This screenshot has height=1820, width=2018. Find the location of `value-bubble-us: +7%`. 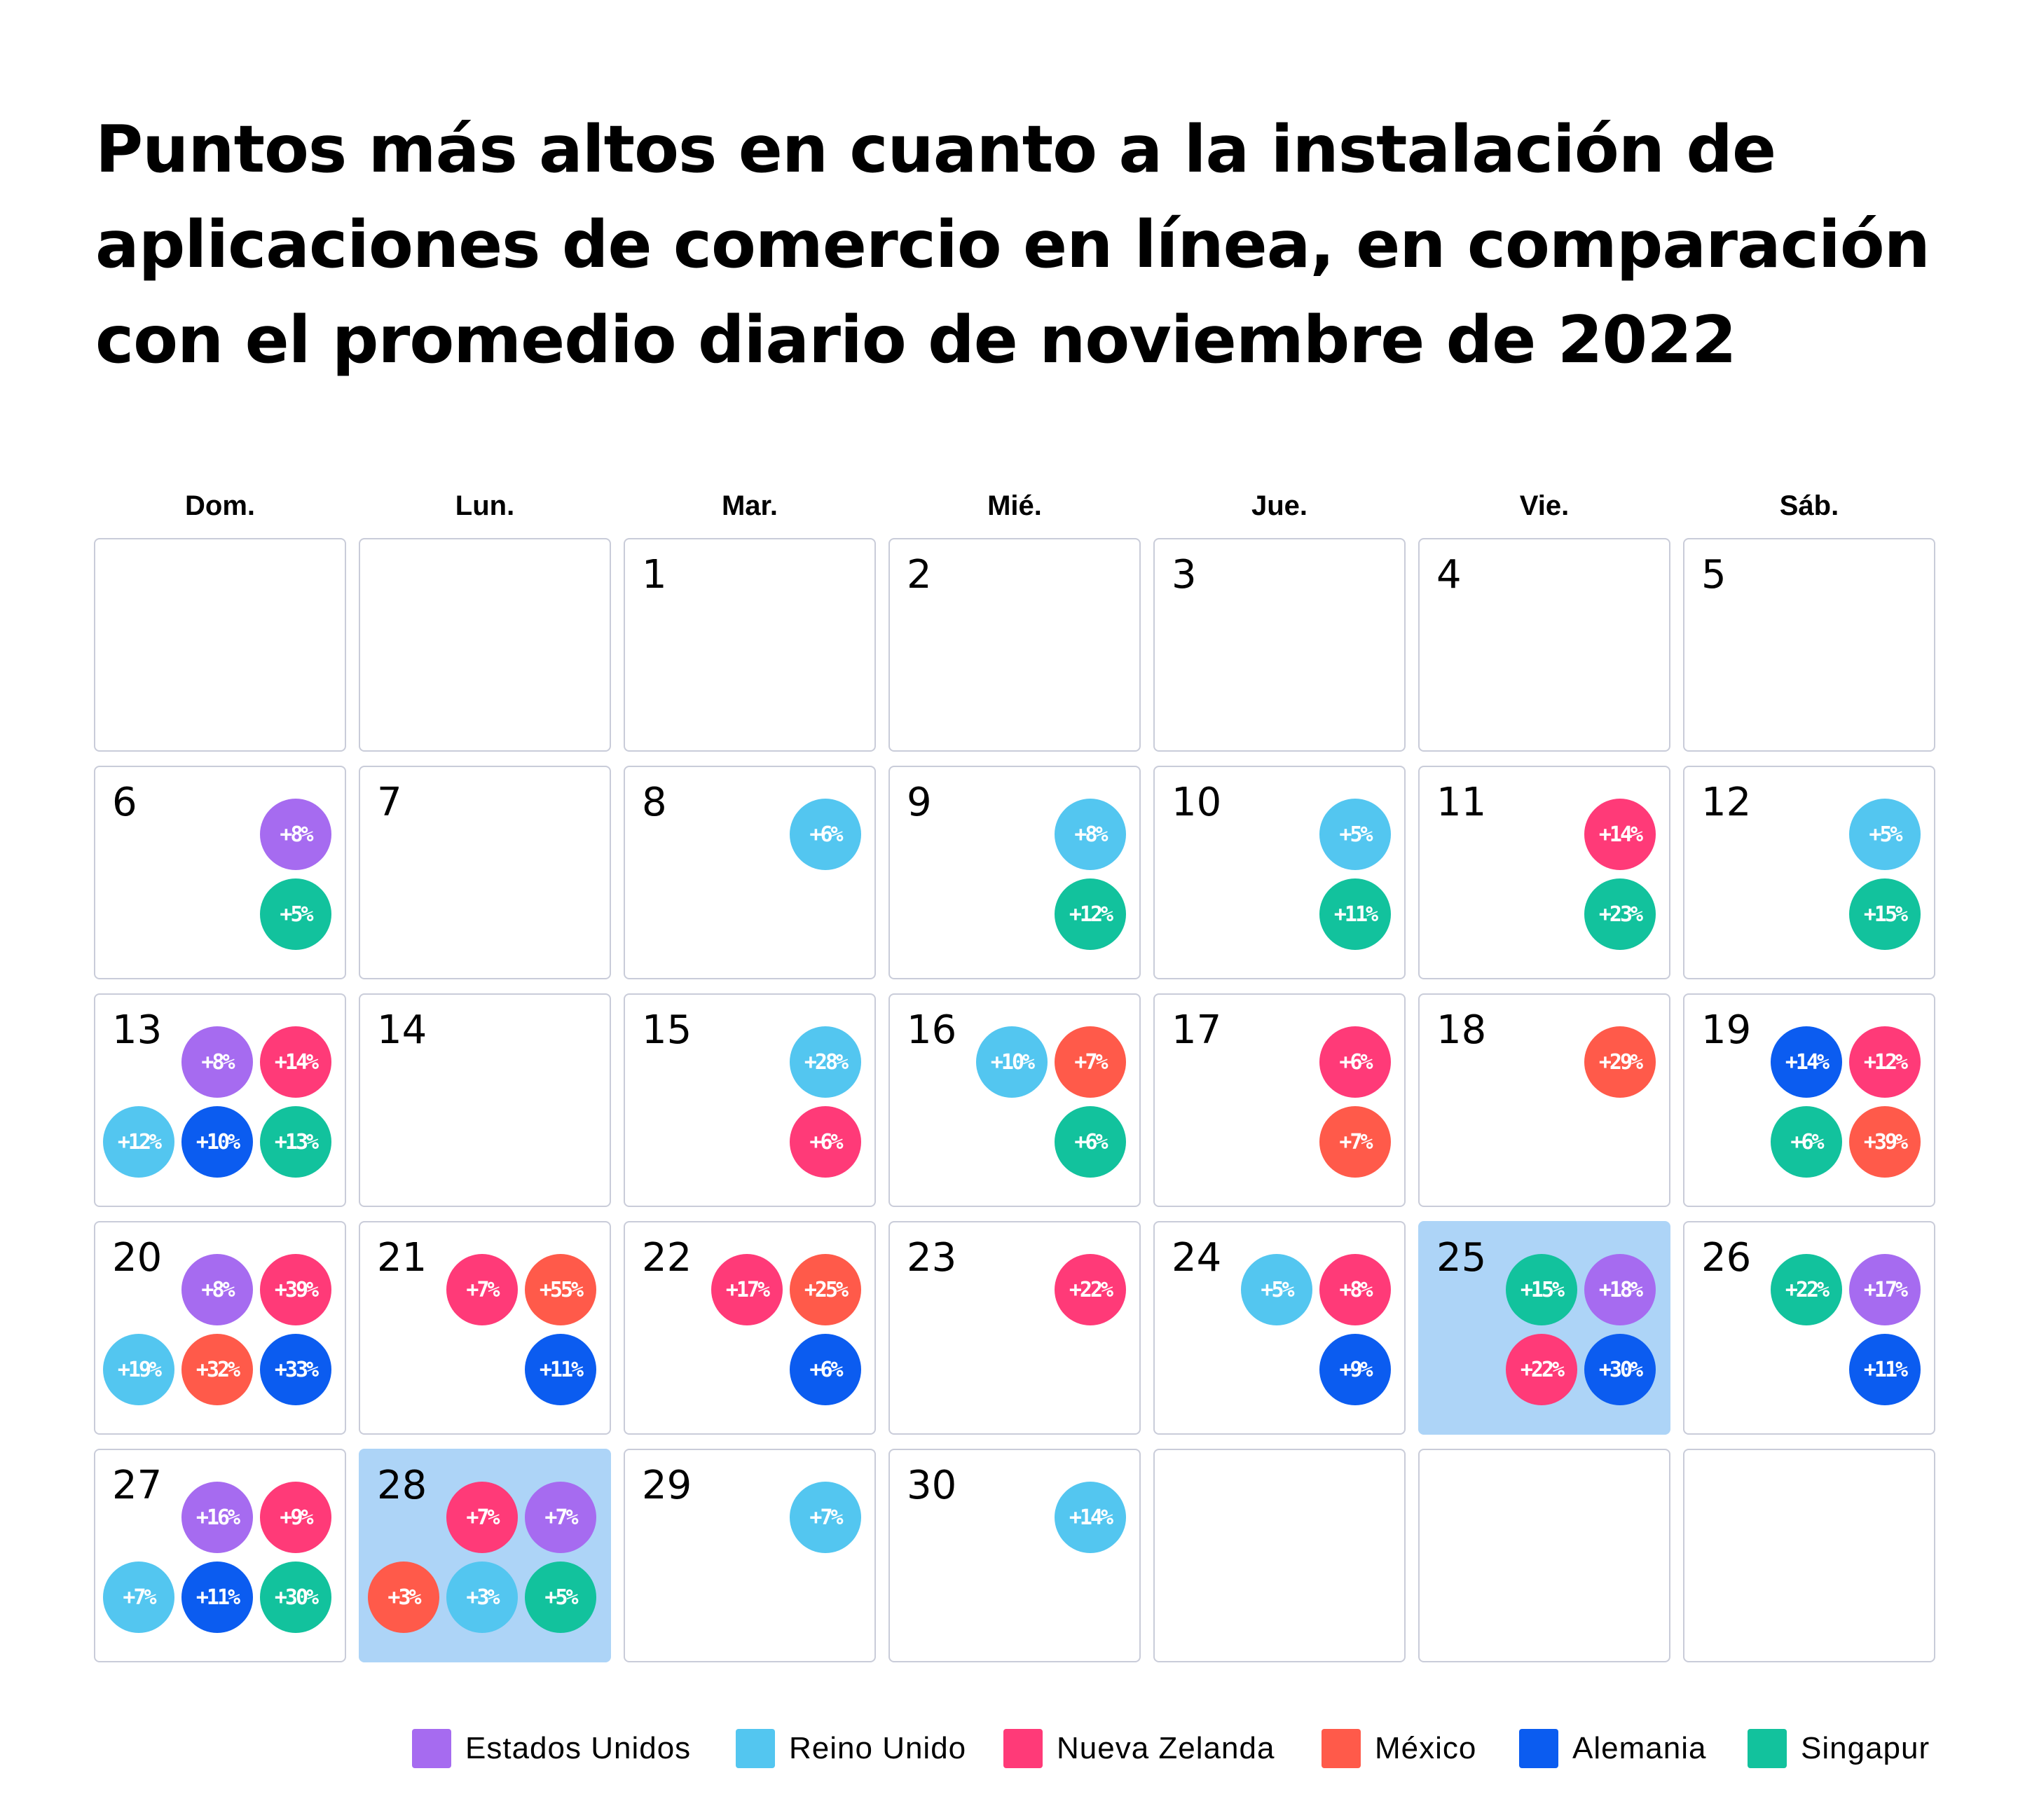

value-bubble-us: +7% is located at coordinates (560, 1517).